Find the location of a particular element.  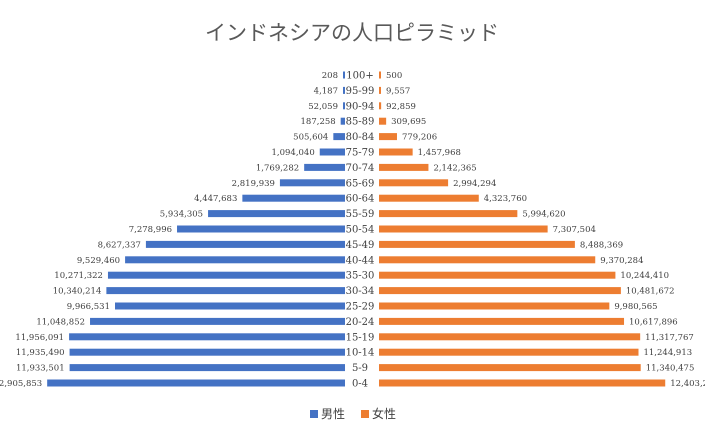

male-value-label-0-4: 12,905,853 is located at coordinates (21, 384).